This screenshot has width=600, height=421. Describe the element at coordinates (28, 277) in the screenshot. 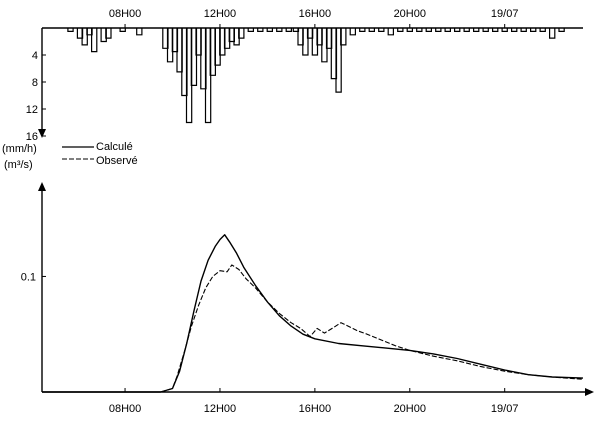

I see `hydrograph-y-tick-label-0: 0.1` at that location.